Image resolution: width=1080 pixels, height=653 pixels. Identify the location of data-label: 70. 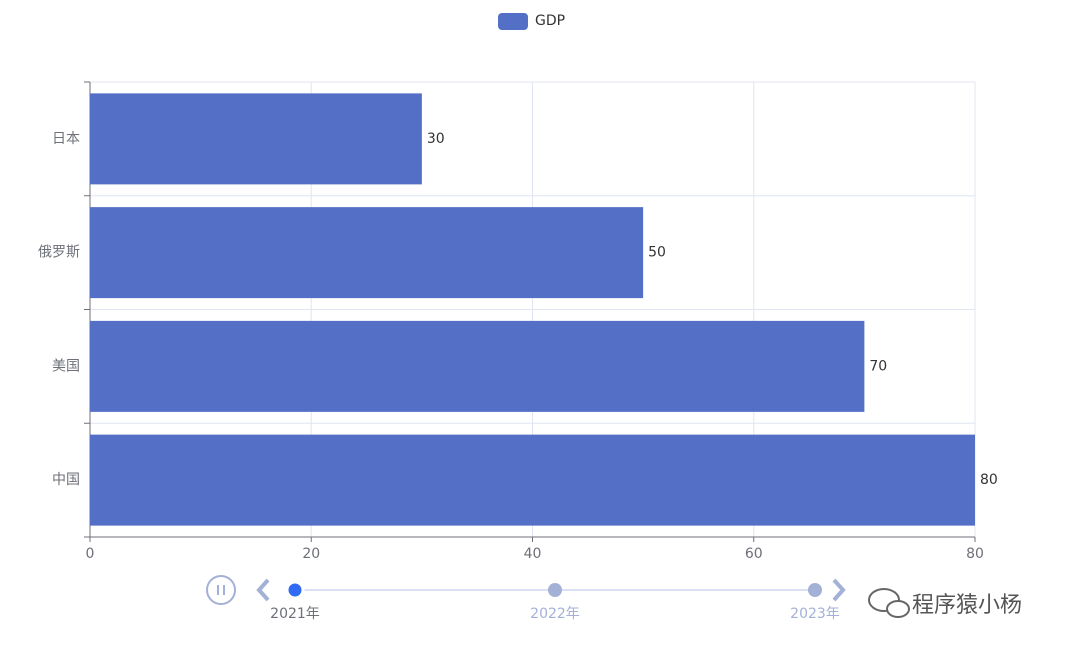
(878, 366).